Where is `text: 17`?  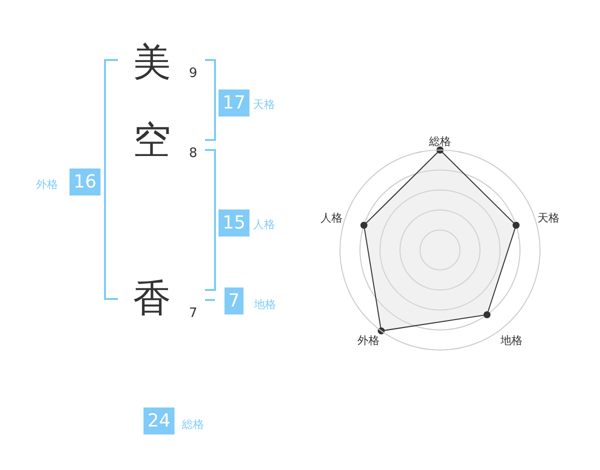
text: 17 is located at coordinates (234, 103).